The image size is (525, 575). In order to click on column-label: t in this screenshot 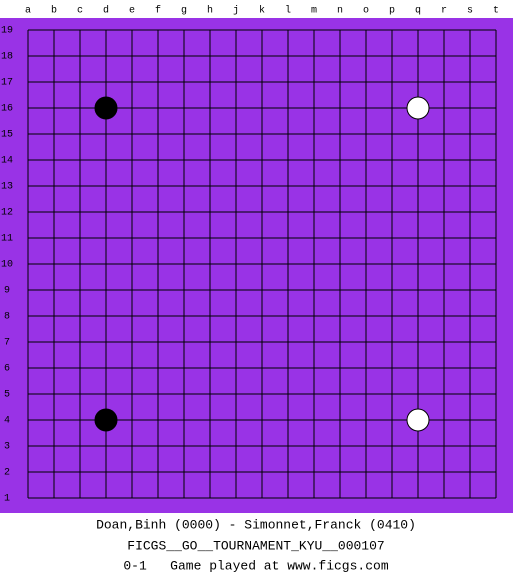, I will do `click(496, 11)`.